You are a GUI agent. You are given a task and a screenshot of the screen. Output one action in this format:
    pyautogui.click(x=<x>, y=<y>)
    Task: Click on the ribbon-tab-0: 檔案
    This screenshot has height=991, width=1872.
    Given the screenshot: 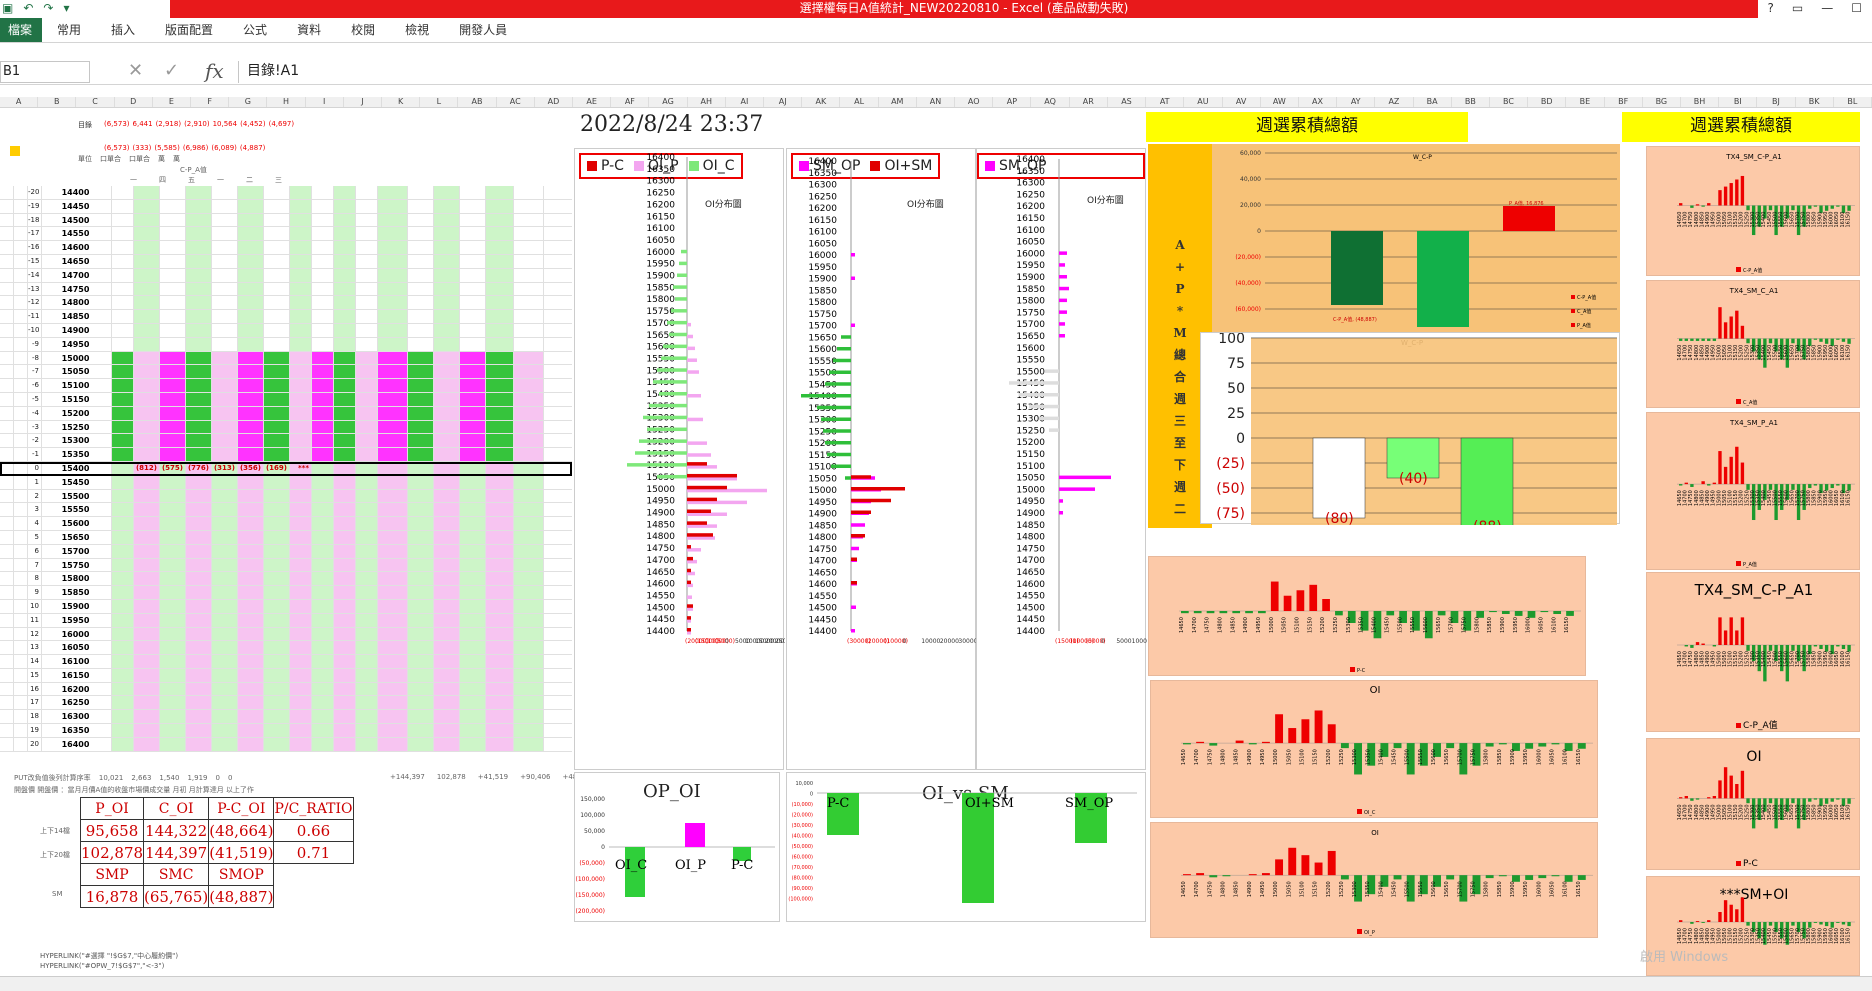 What is the action you would take?
    pyautogui.click(x=21, y=30)
    